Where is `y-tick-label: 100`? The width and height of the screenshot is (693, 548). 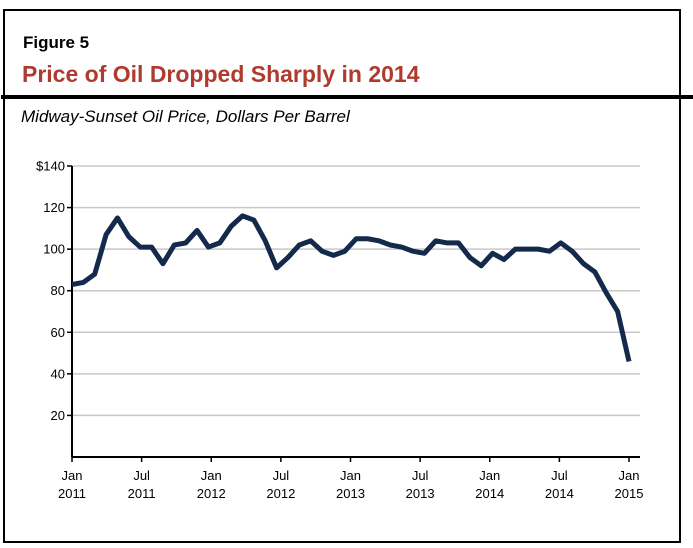 y-tick-label: 100 is located at coordinates (54, 249).